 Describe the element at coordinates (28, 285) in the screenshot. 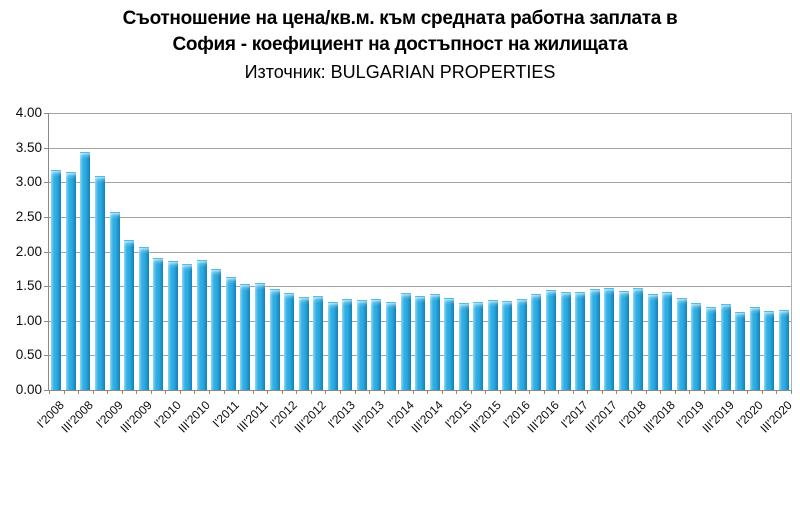

I see `y-axis-label: 1.50` at that location.